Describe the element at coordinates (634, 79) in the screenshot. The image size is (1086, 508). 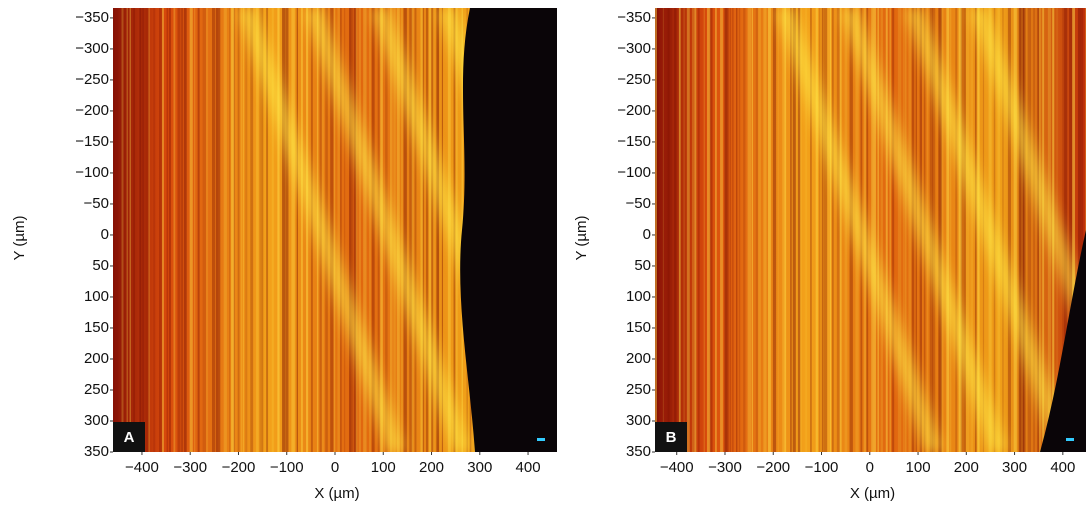
I see `y-tick-label: −250` at that location.